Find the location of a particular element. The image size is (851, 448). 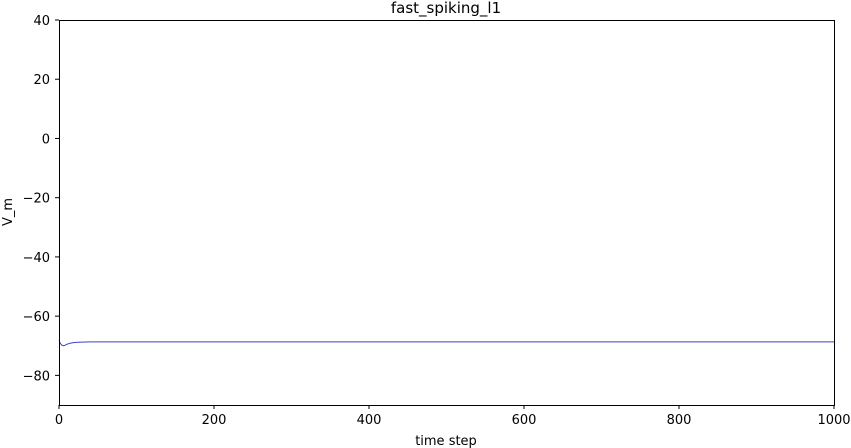

y-axis: −80 −60 −40 −20 0 20 40 is located at coordinates (41, 199).